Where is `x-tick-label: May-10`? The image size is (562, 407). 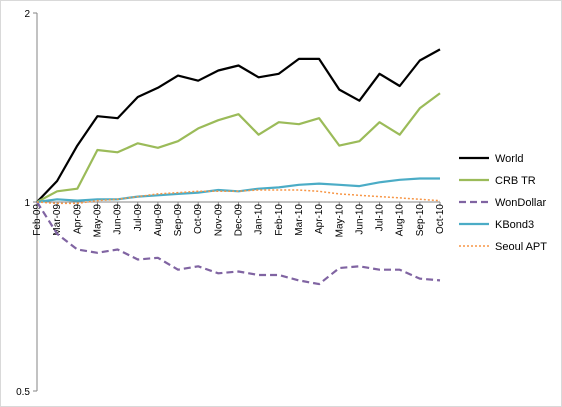 x-tick-label: May-10 is located at coordinates (339, 221).